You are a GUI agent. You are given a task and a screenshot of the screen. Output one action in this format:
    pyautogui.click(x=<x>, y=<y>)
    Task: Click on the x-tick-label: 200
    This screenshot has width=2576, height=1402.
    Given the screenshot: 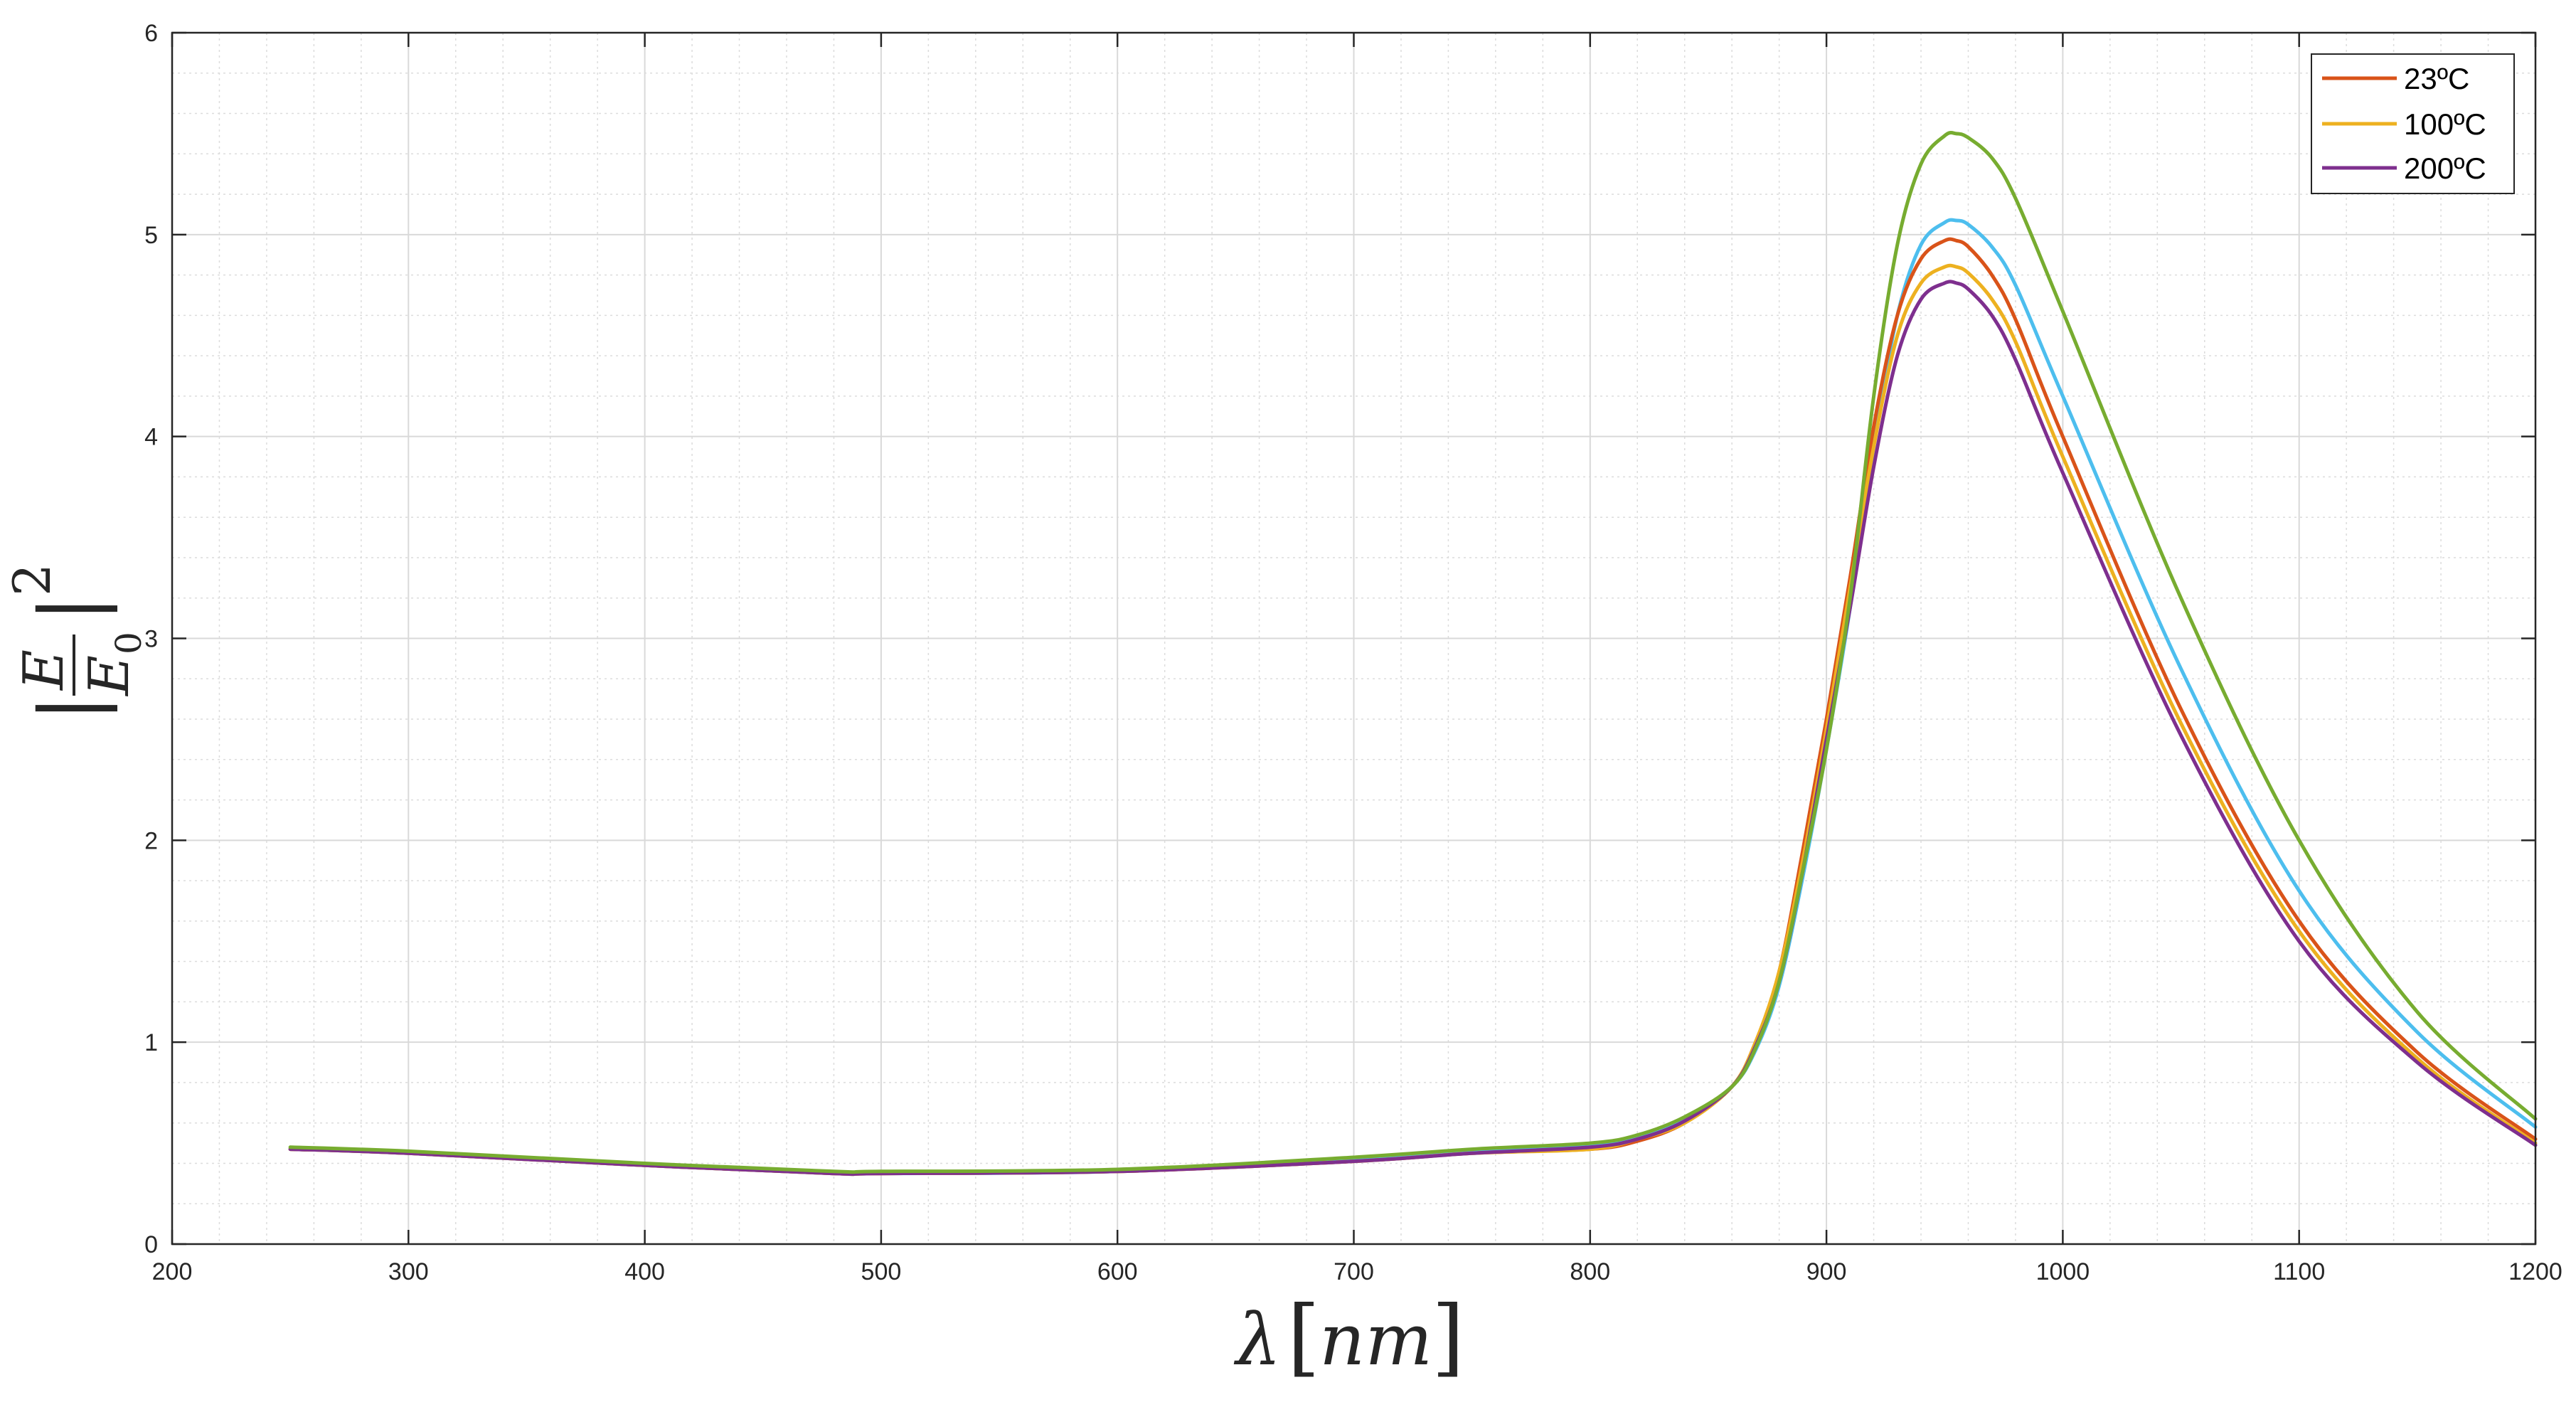 What is the action you would take?
    pyautogui.click(x=172, y=1271)
    